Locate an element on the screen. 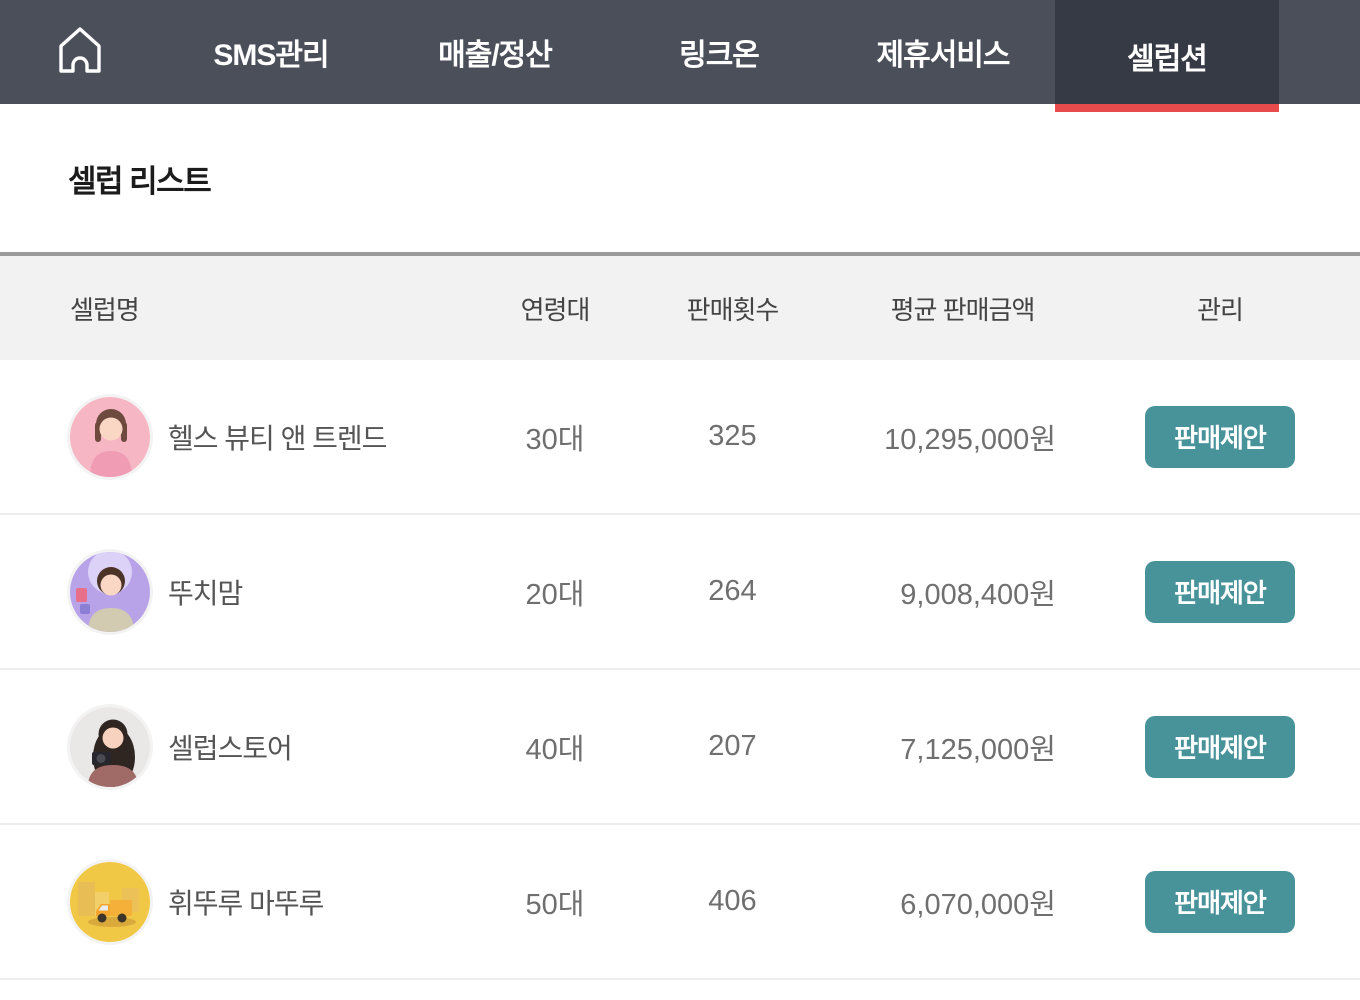 The width and height of the screenshot is (1360, 1000). nav-item-sales-settlement: 매출/정산 is located at coordinates (495, 55).